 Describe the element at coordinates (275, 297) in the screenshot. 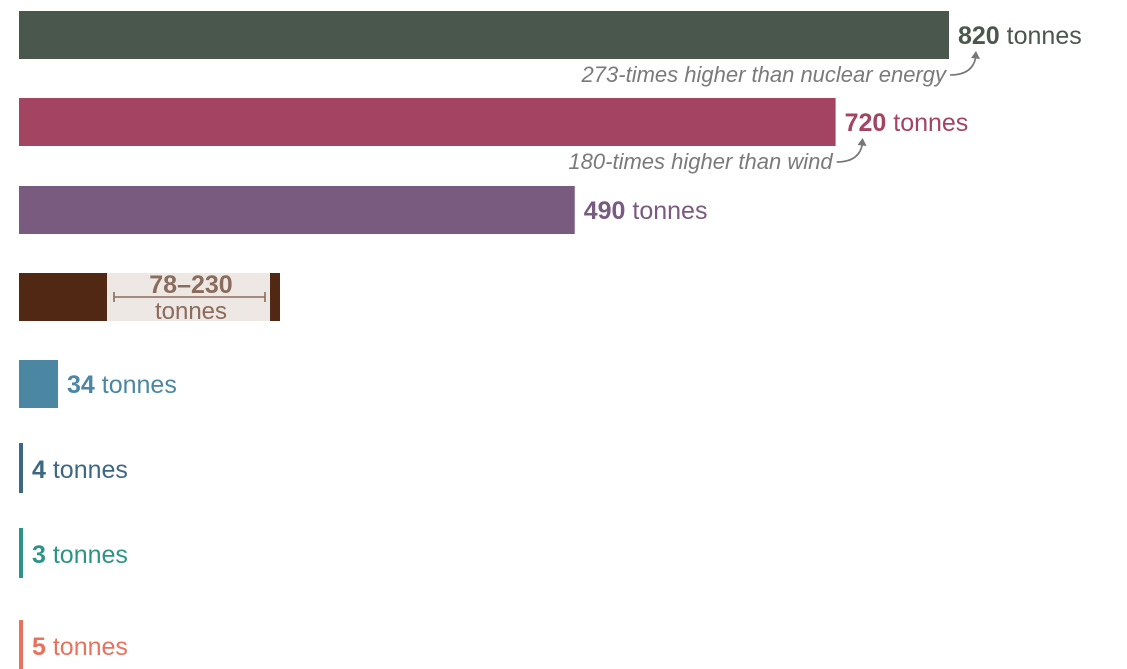

I see `bar-range-end` at that location.